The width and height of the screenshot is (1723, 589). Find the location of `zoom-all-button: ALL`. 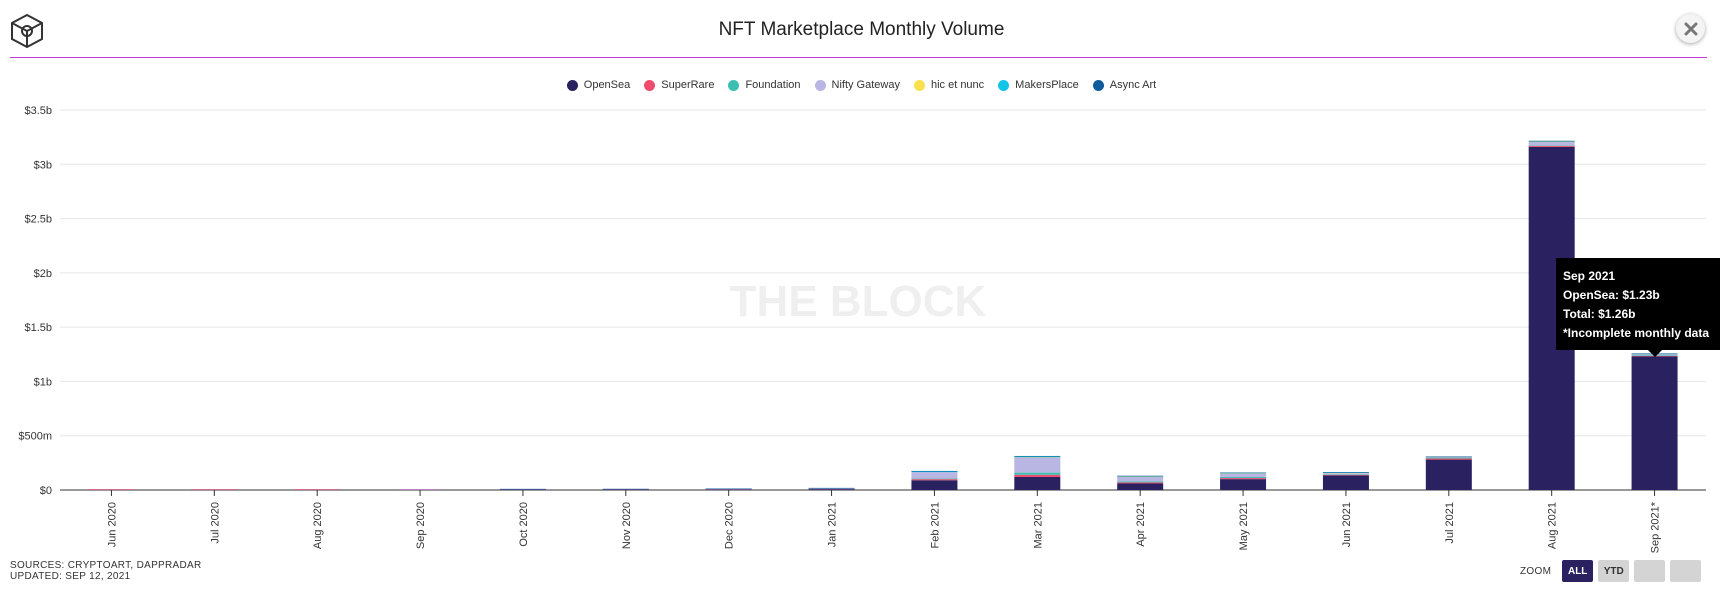

zoom-all-button: ALL is located at coordinates (1578, 571).